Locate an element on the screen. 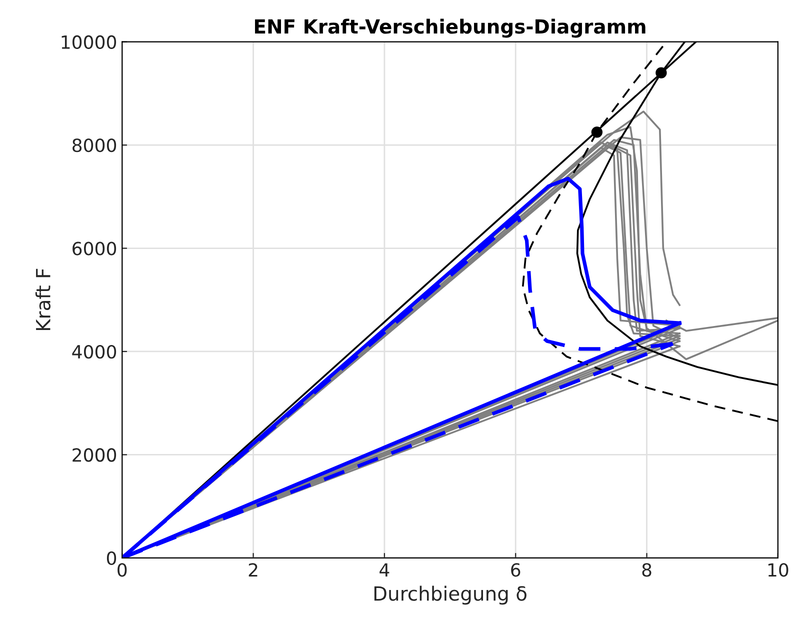 Image resolution: width=793 pixels, height=634 pixels. x-tick-label: 0 is located at coordinates (122, 570).